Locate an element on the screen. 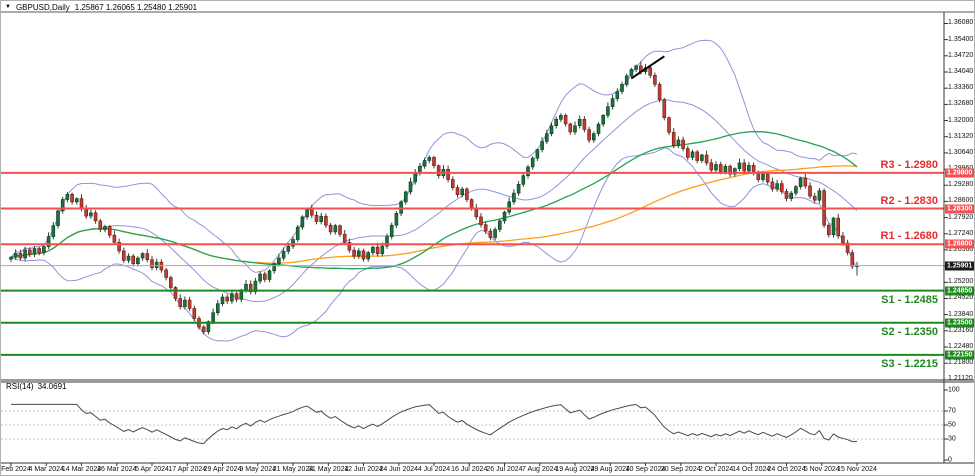 The image size is (975, 476). trendline-annotation is located at coordinates (647, 67).